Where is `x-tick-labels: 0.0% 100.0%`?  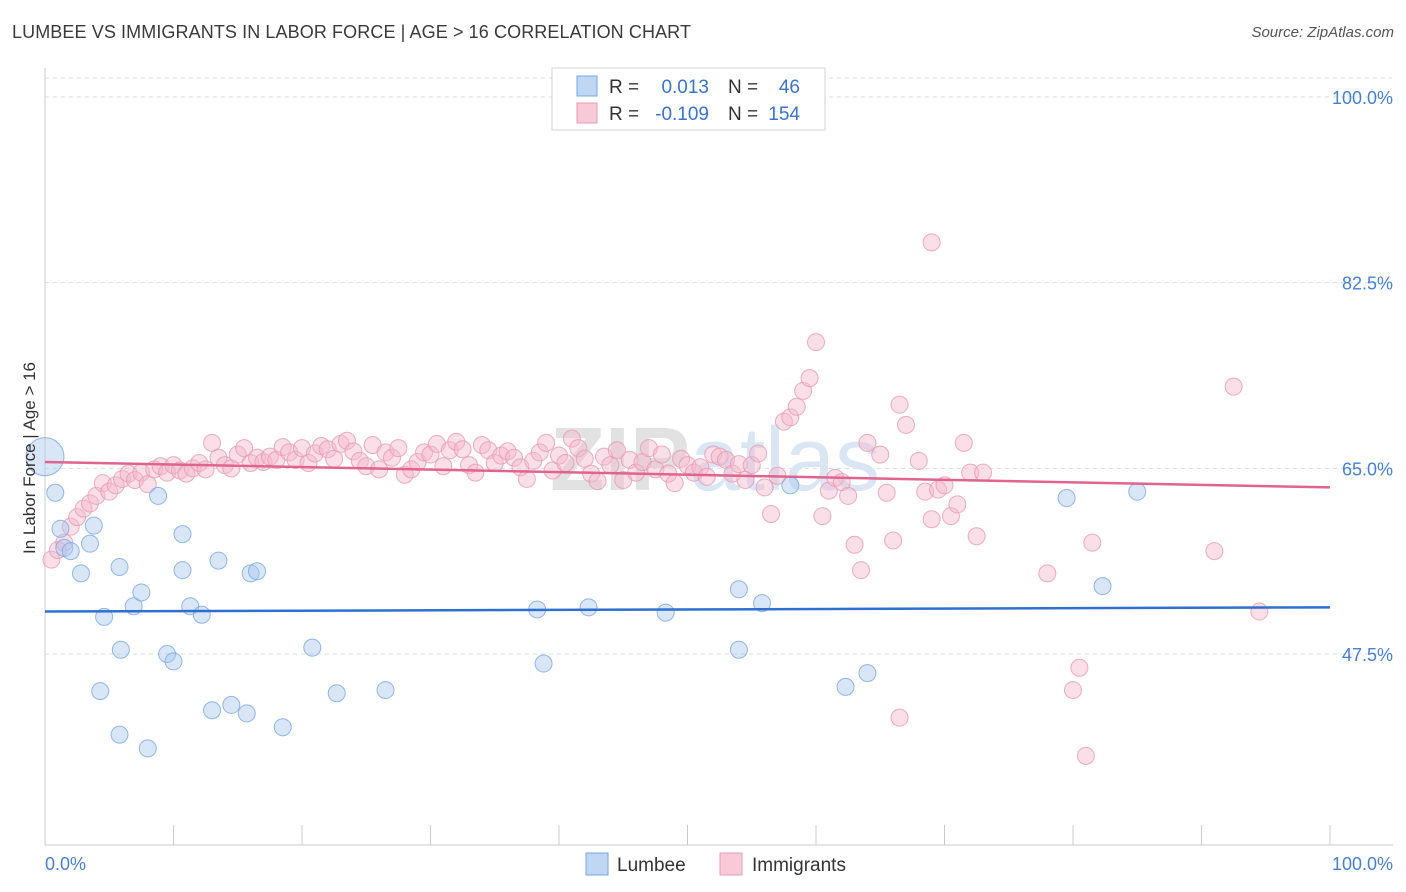
x-tick-labels: 0.0% 100.0% is located at coordinates (719, 864).